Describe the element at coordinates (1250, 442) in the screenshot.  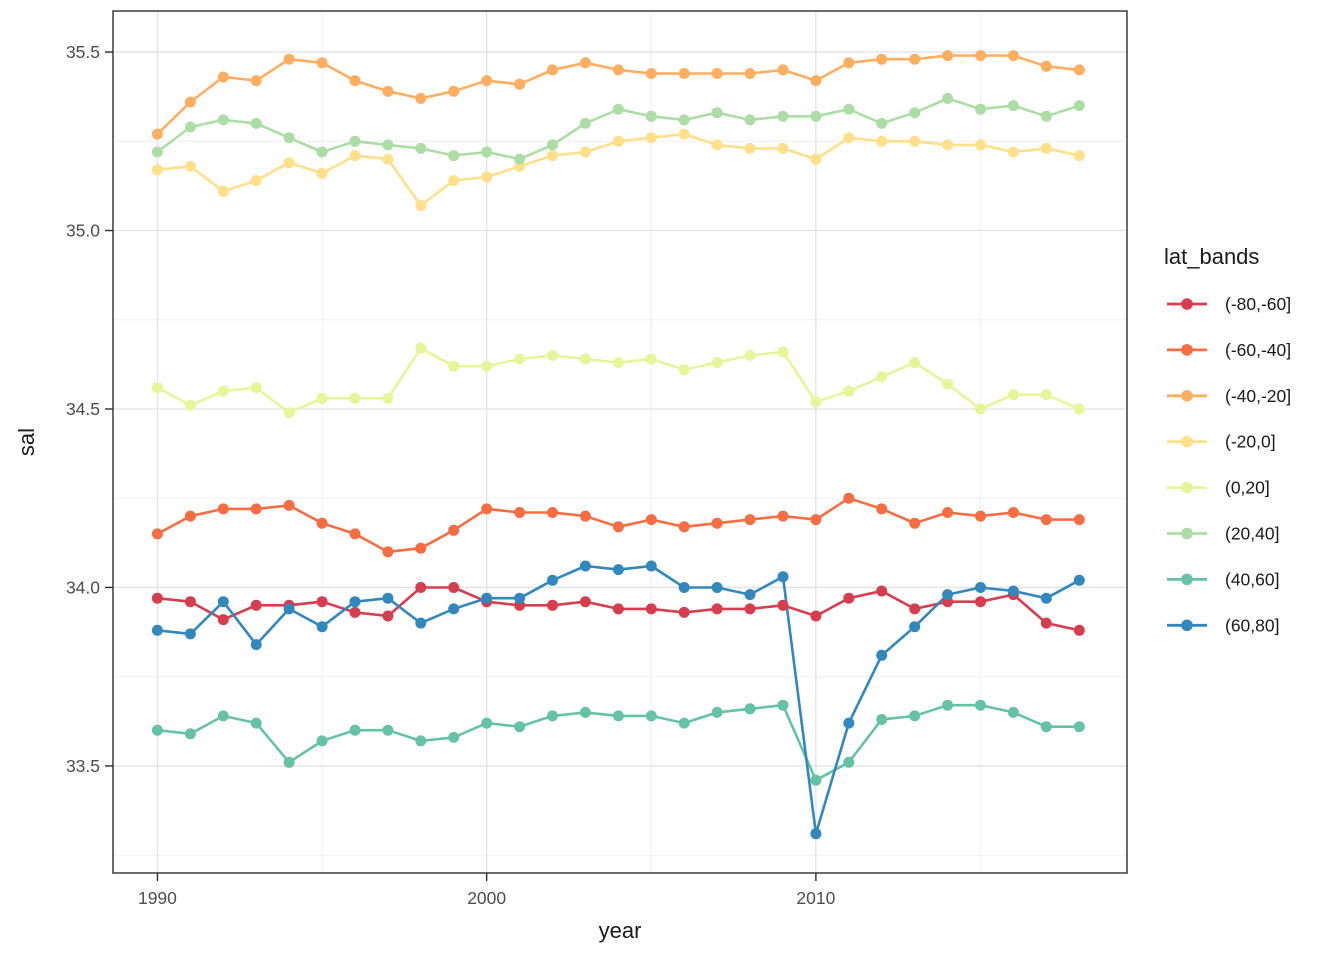
I see `legend-item-label: (-20,0]` at that location.